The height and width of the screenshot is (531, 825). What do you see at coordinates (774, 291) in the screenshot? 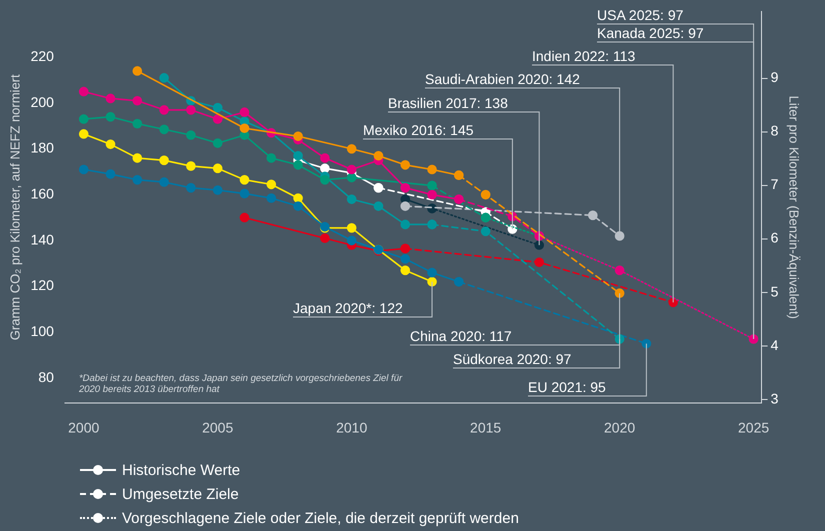
I see `y2-tick-label: 5` at bounding box center [774, 291].